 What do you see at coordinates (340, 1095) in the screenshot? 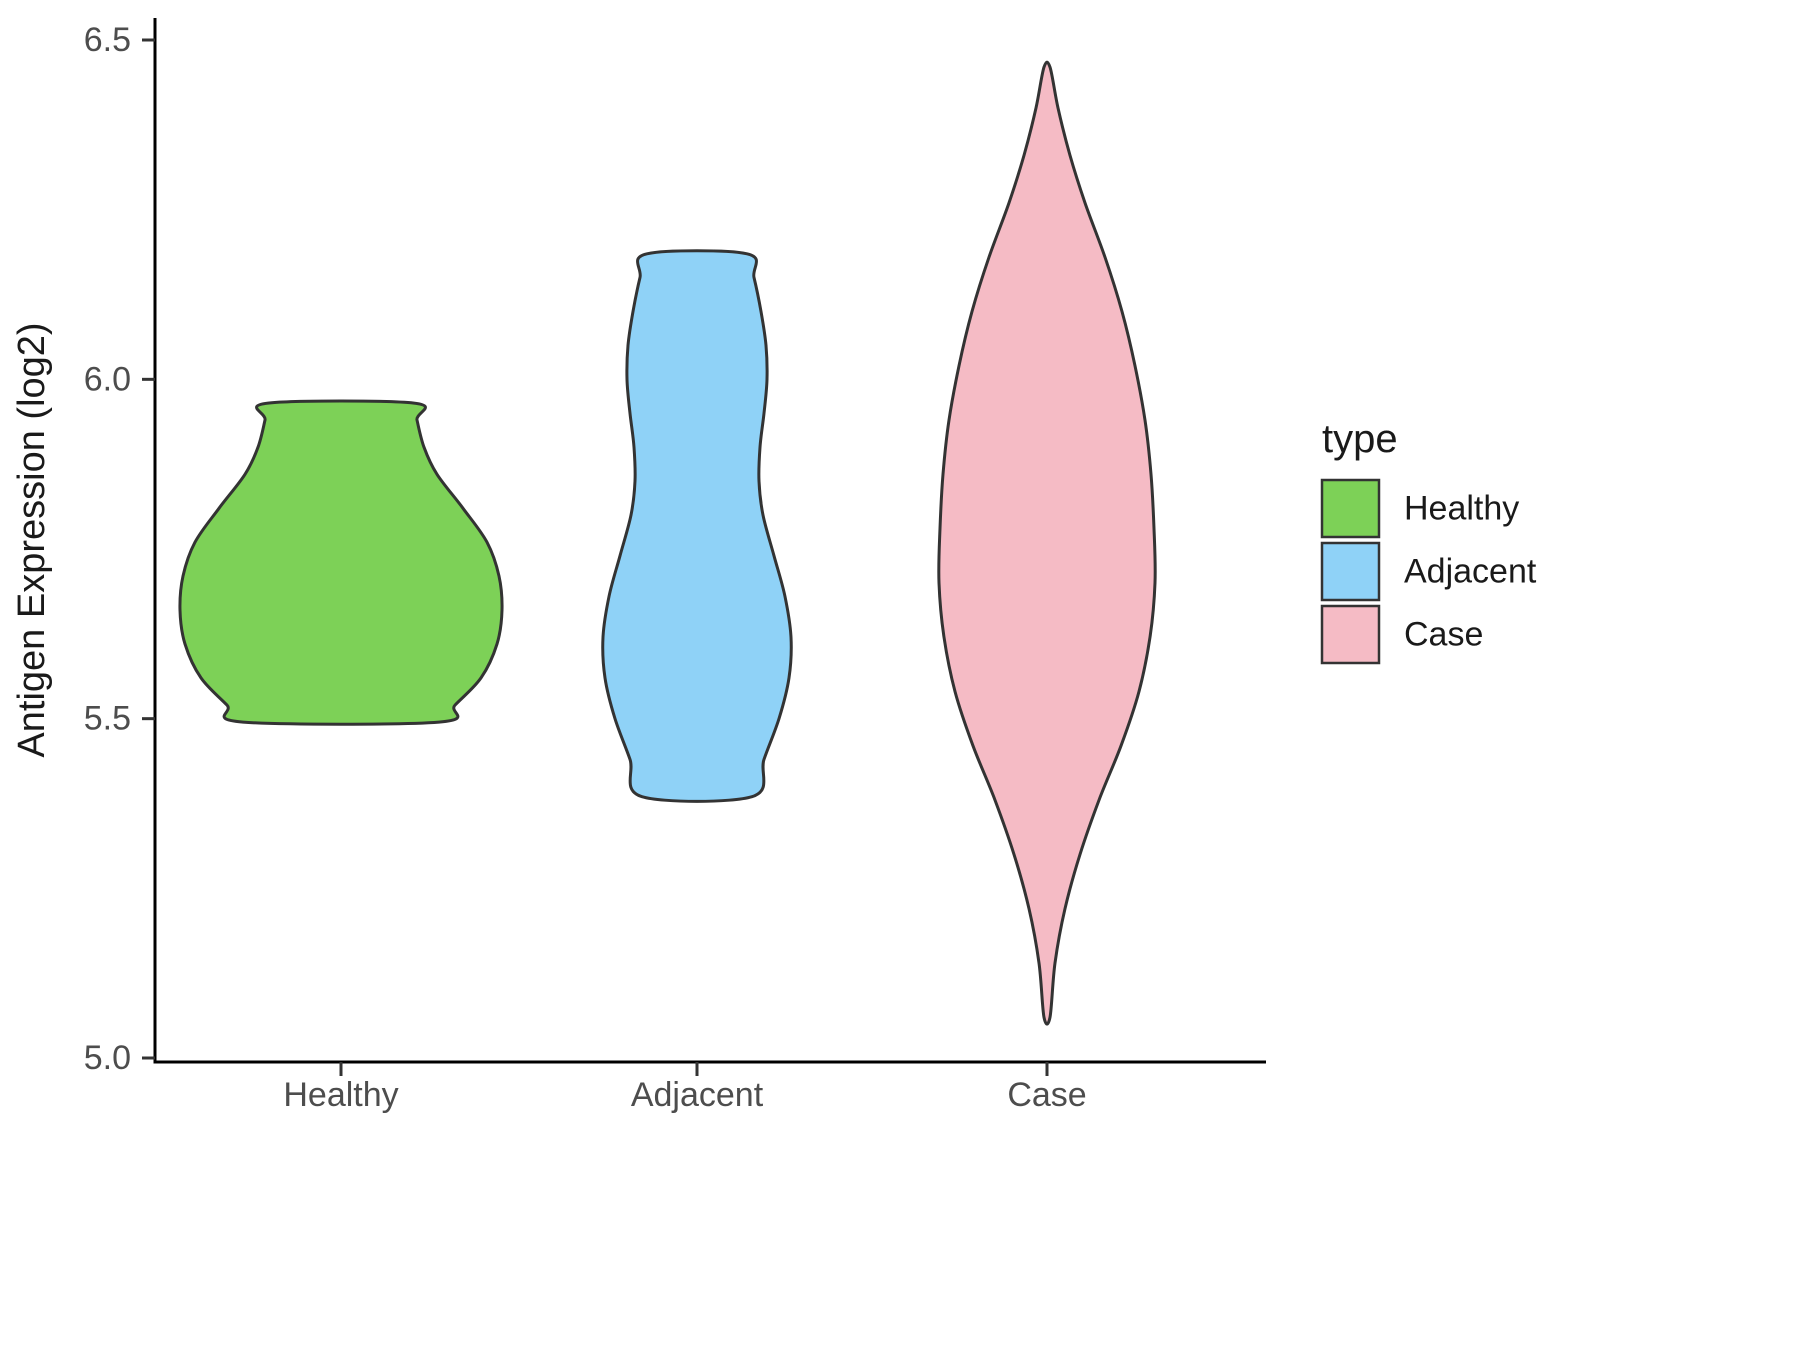
I see `x-tick-label-healthy: Healthy` at bounding box center [340, 1095].